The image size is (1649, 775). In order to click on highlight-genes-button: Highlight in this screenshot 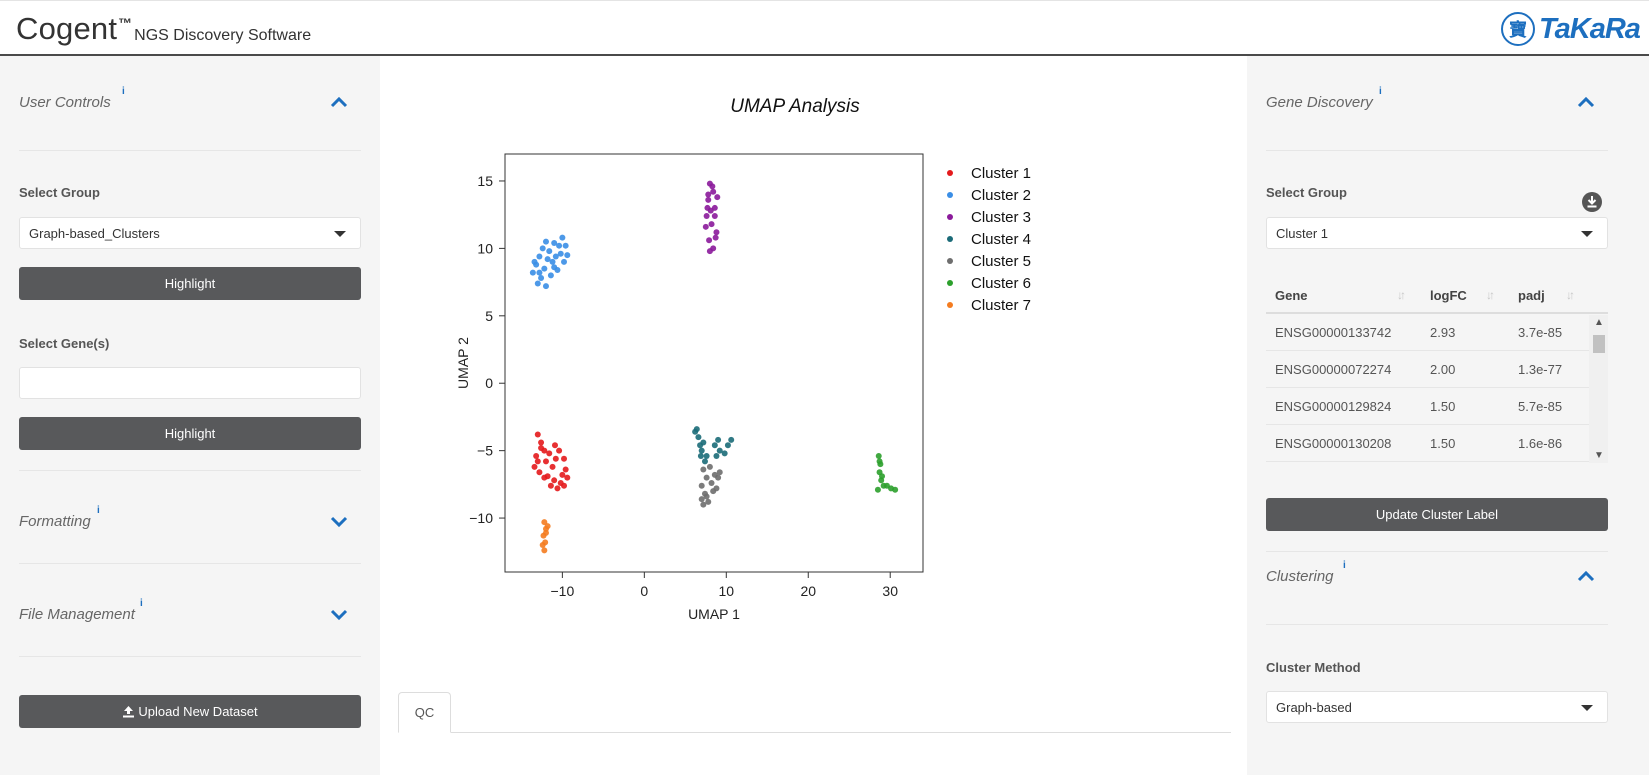, I will do `click(190, 433)`.